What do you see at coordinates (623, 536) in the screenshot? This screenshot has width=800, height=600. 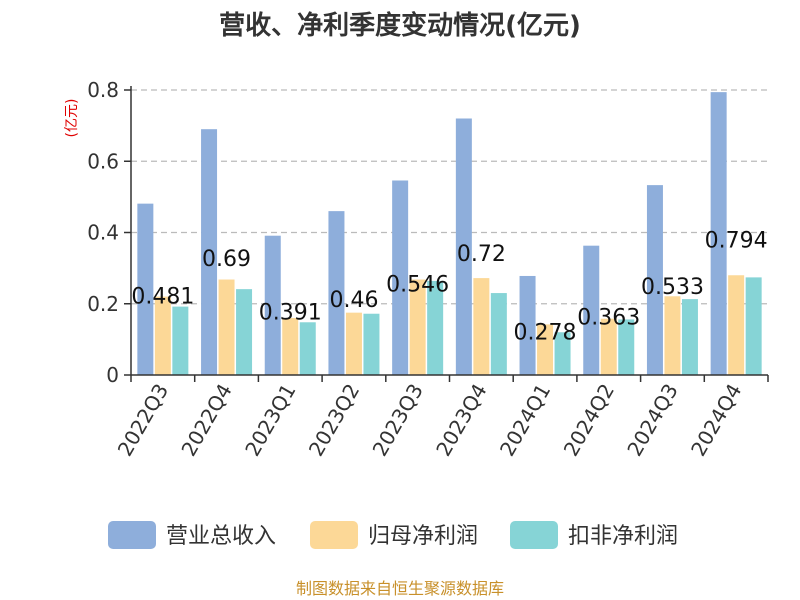 I see `legend-label: 扣非净利润` at bounding box center [623, 536].